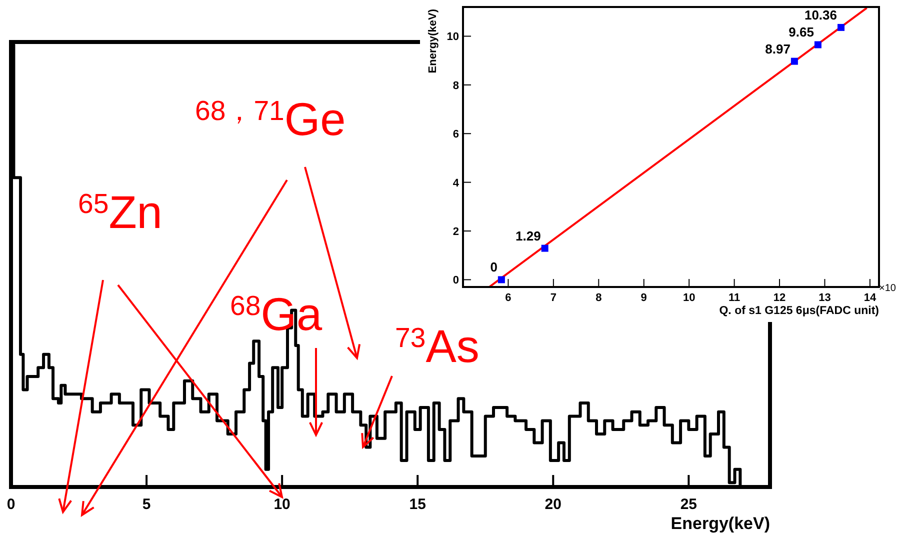 The width and height of the screenshot is (898, 538). I want to click on data-label: 10.36, so click(821, 14).